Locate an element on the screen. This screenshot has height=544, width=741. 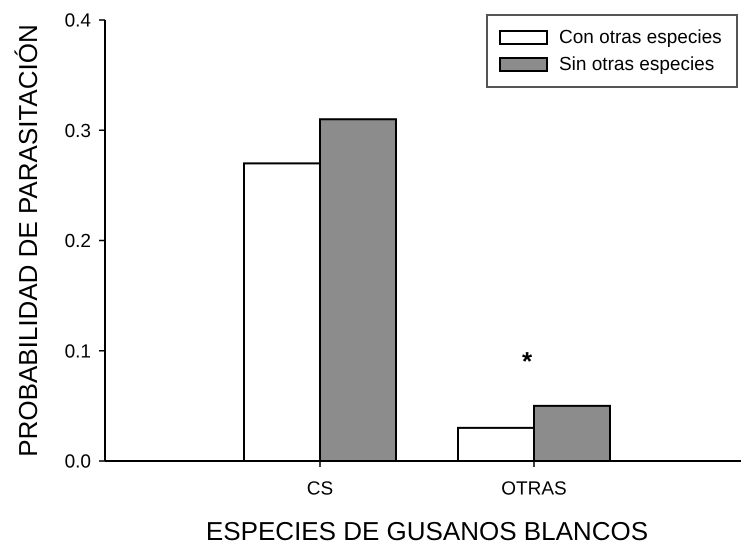
x-tick-label: OTRAS is located at coordinates (534, 489).